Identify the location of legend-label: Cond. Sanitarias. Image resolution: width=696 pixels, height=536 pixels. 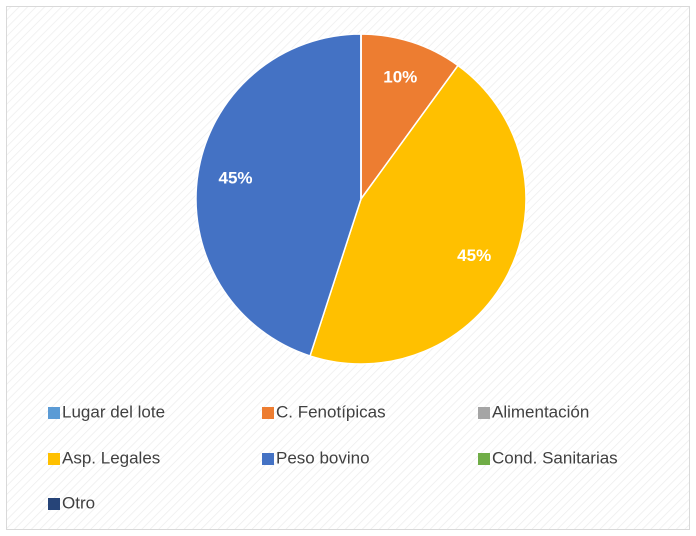
(555, 457).